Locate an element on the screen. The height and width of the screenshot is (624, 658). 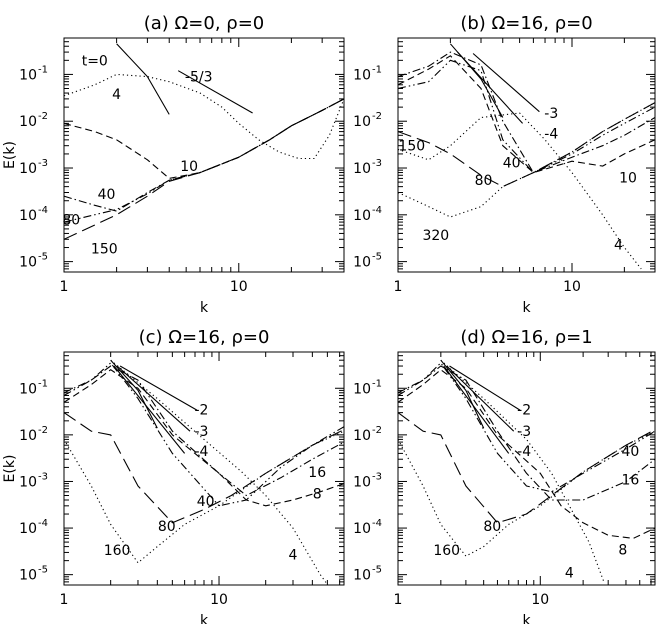
curve-label-16: 16 is located at coordinates (631, 481).